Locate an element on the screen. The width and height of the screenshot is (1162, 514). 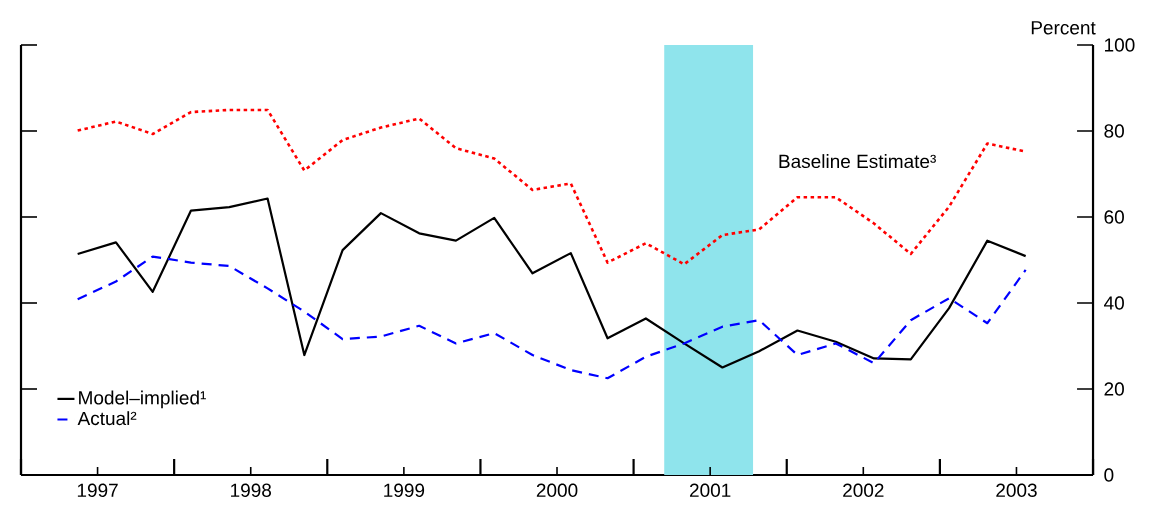
x-tick-label: 2003 is located at coordinates (1016, 490).